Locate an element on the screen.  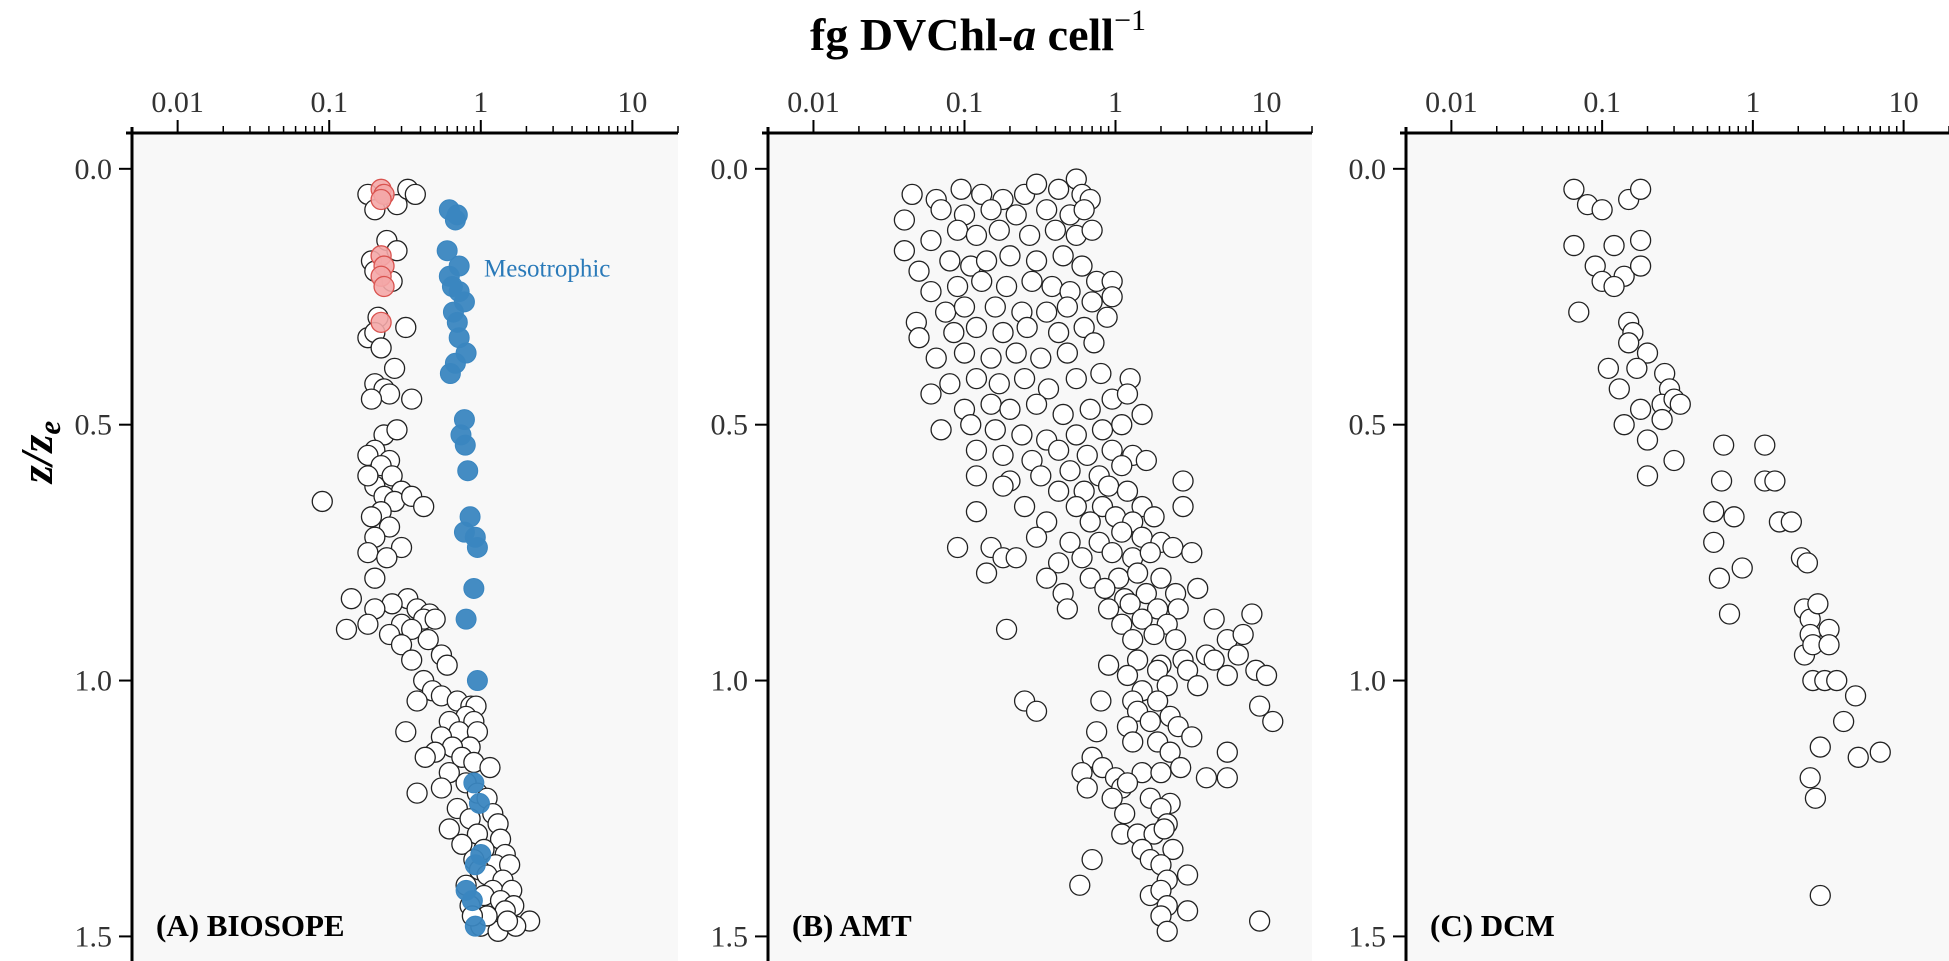
panel-label: (A) BIOSOPE is located at coordinates (250, 925).